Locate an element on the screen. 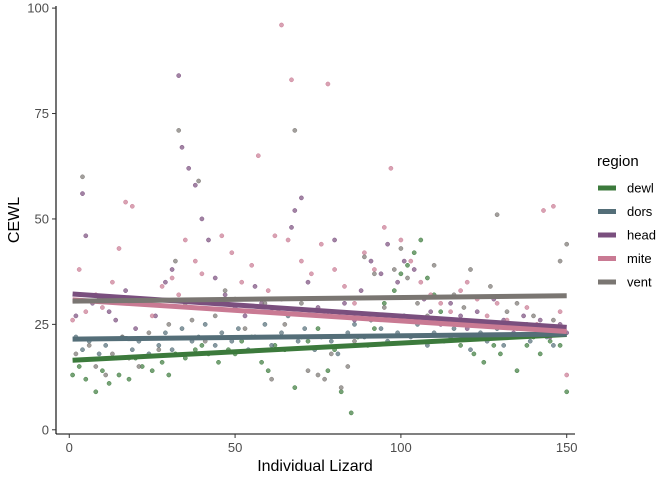 The image size is (672, 480). trend-line-mite is located at coordinates (319, 316).